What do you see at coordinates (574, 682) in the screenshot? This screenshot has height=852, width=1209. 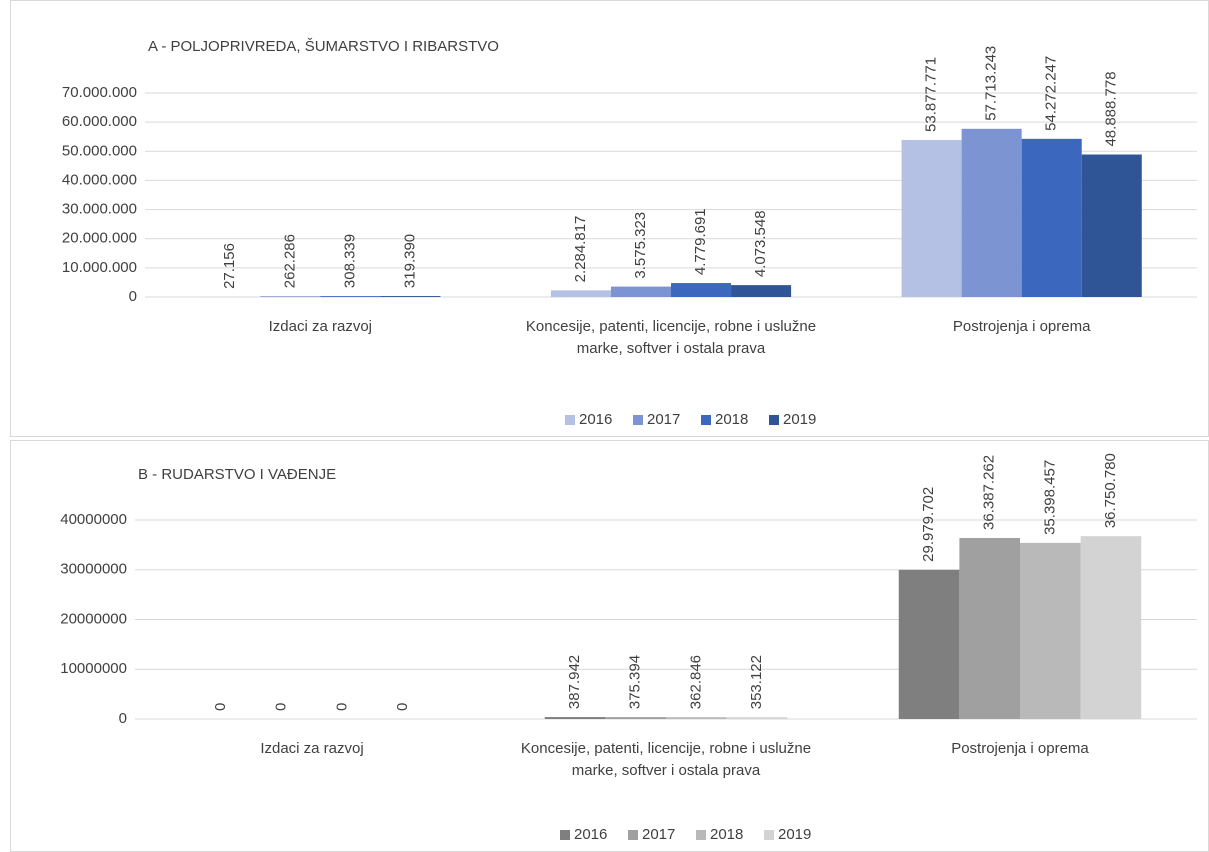 I see `data-label: 387.942` at bounding box center [574, 682].